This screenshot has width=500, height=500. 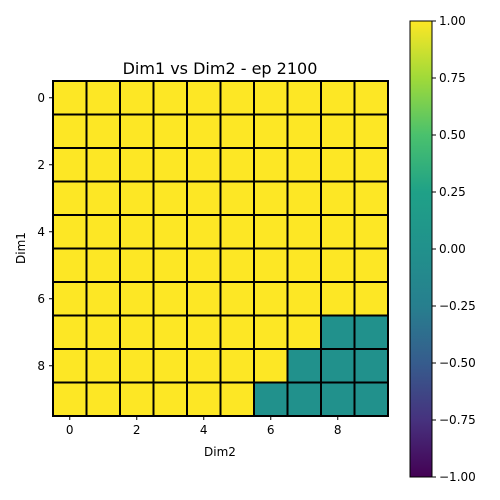 What do you see at coordinates (304, 198) in the screenshot?
I see `heatmap-cell-r3-c7` at bounding box center [304, 198].